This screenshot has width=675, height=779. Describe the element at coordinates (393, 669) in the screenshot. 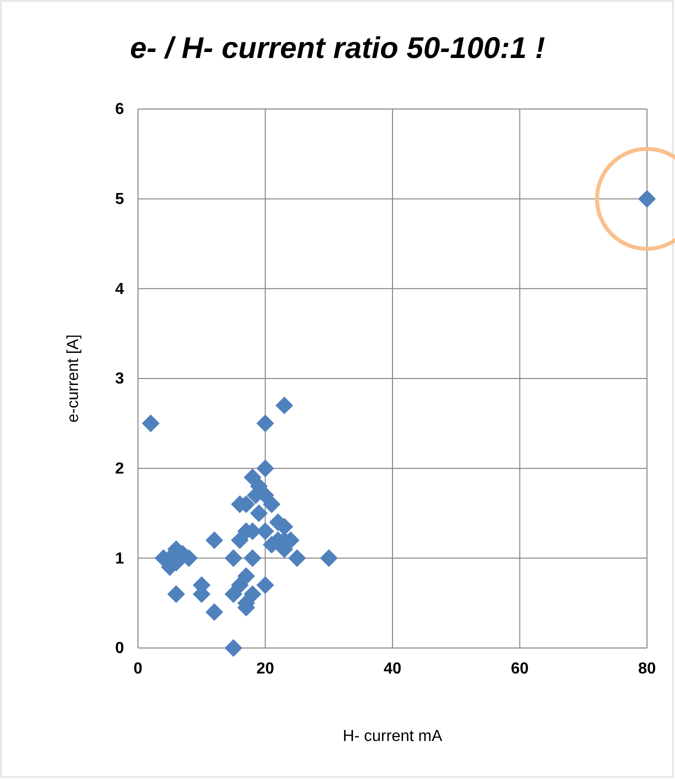

I see `x-tick-label: 40` at that location.